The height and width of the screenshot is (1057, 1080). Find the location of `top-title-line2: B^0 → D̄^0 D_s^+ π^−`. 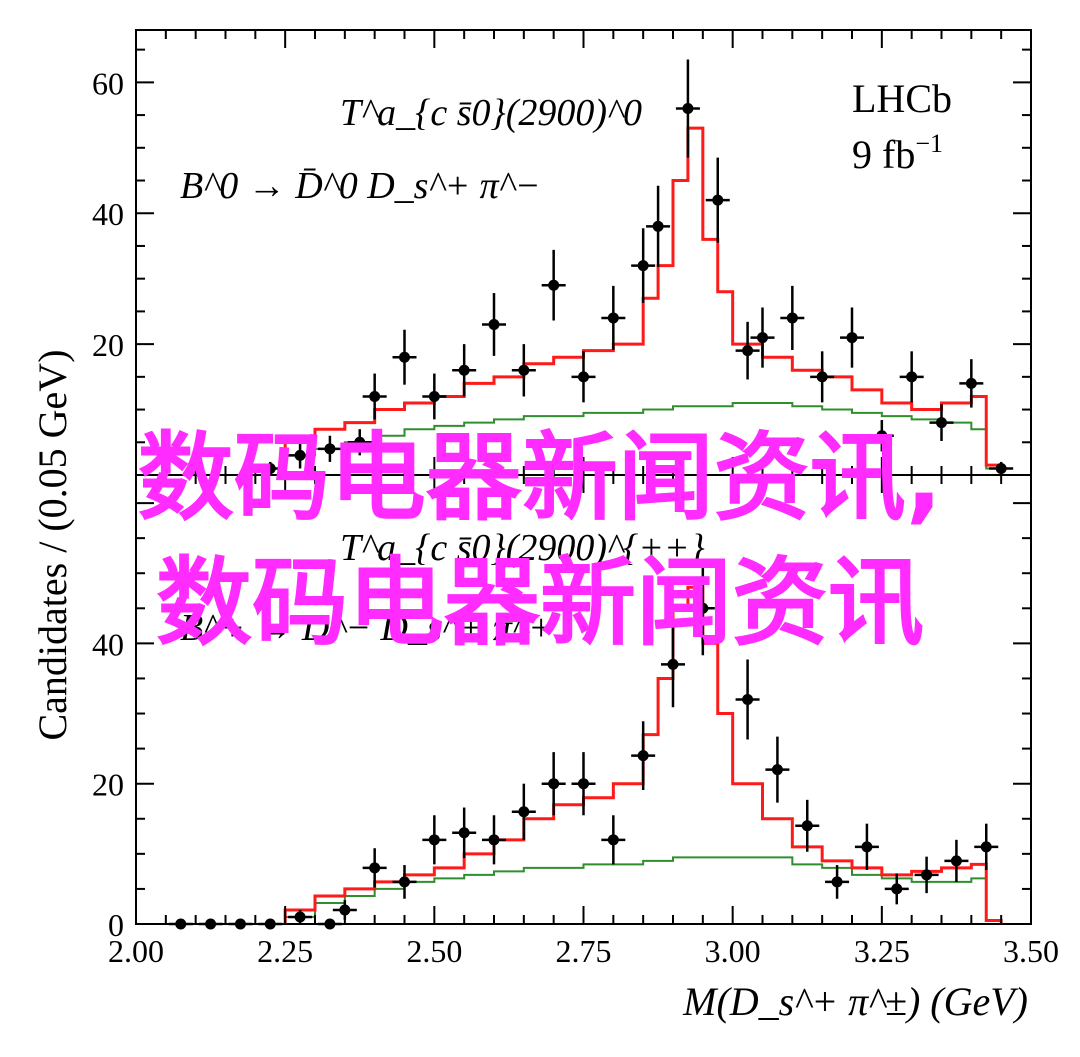

top-title-line2: B^0 → D̄^0 D_s^+ π^− is located at coordinates (360, 186).